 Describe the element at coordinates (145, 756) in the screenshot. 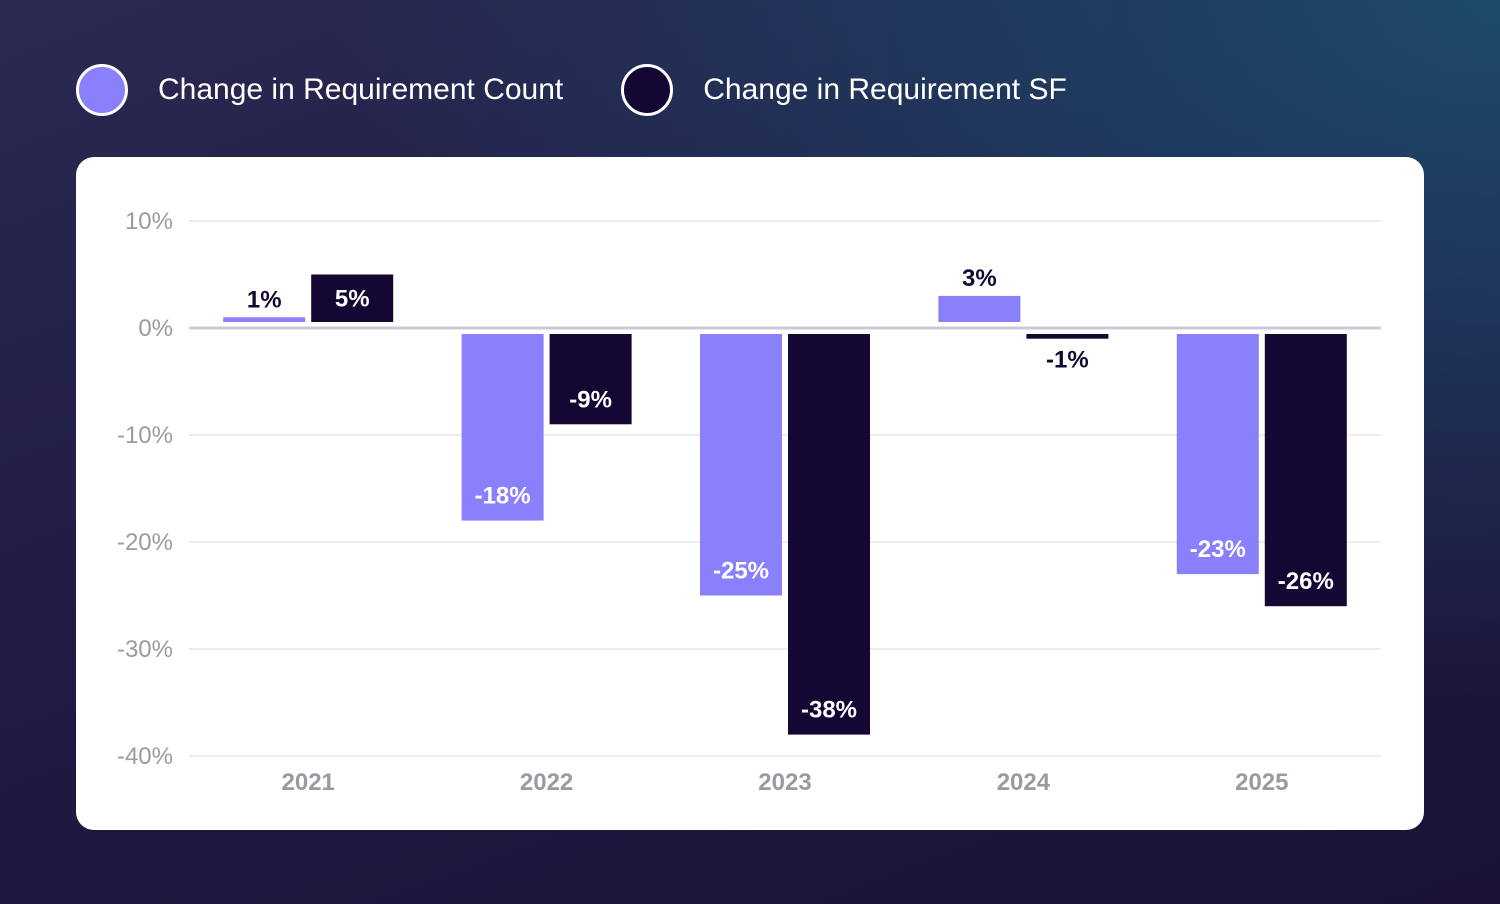

I see `y-tick-label: -40%` at that location.